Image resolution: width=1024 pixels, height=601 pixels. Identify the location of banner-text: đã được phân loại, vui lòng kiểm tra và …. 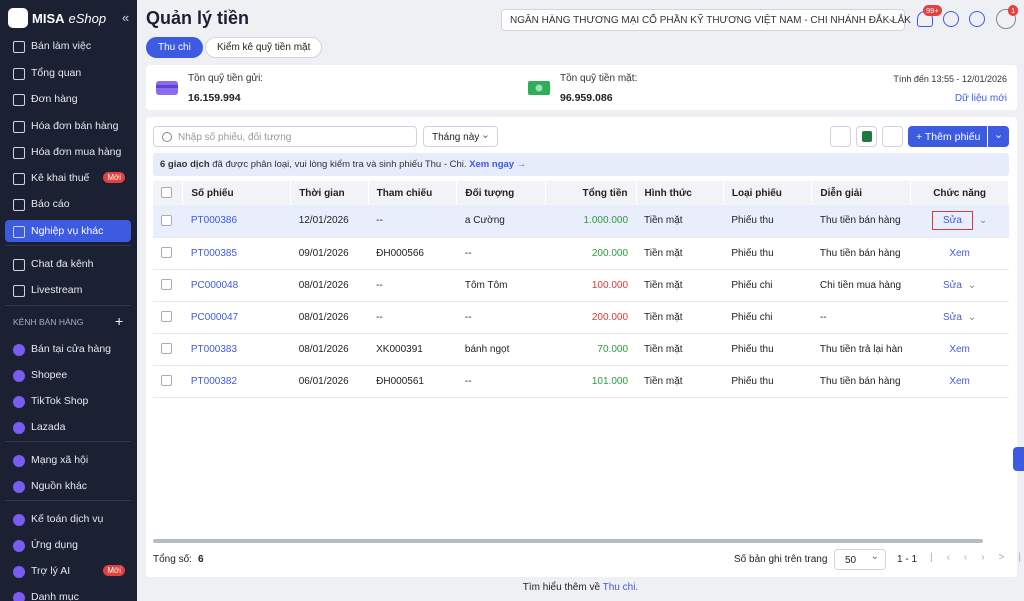
(339, 164).